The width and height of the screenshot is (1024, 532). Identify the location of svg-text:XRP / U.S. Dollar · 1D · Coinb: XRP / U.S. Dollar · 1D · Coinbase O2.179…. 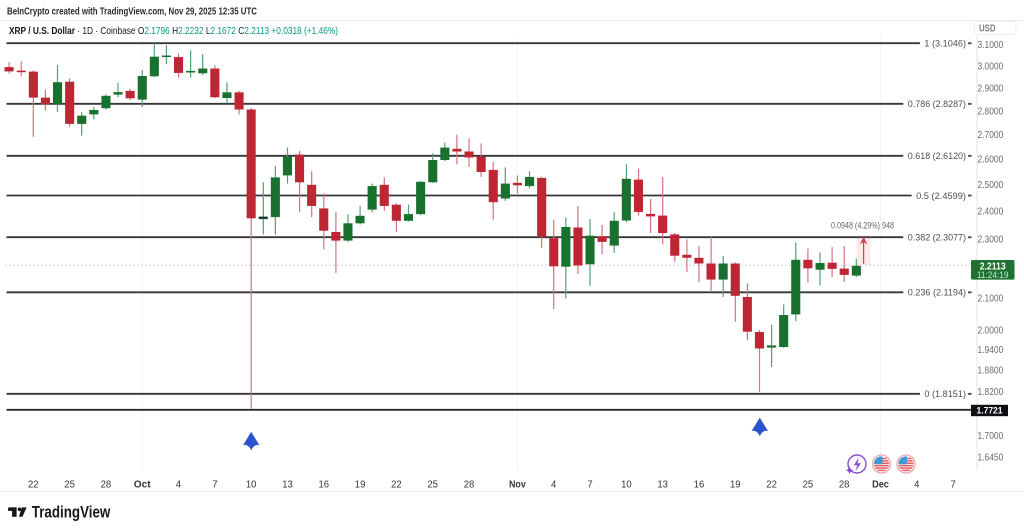
(173, 31).